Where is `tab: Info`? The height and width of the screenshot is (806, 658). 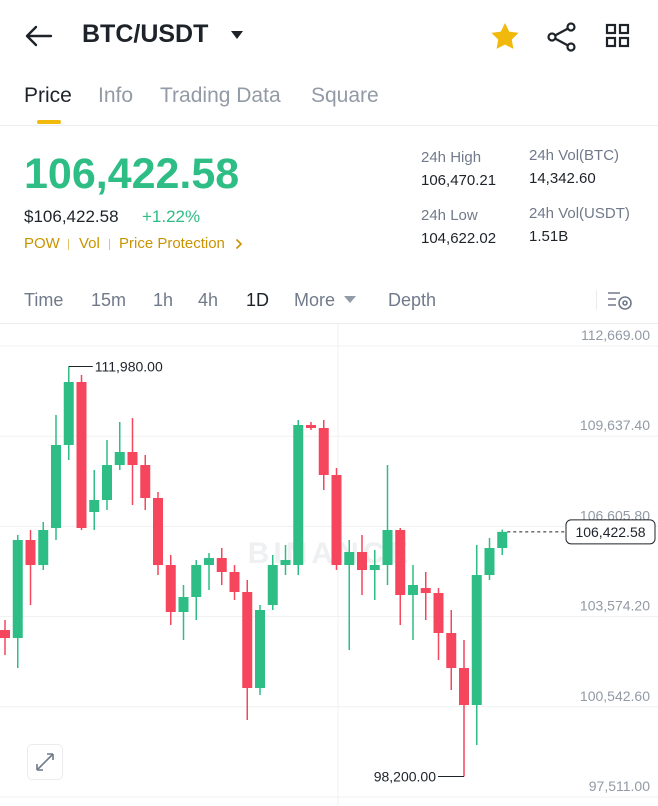 tab: Info is located at coordinates (116, 95).